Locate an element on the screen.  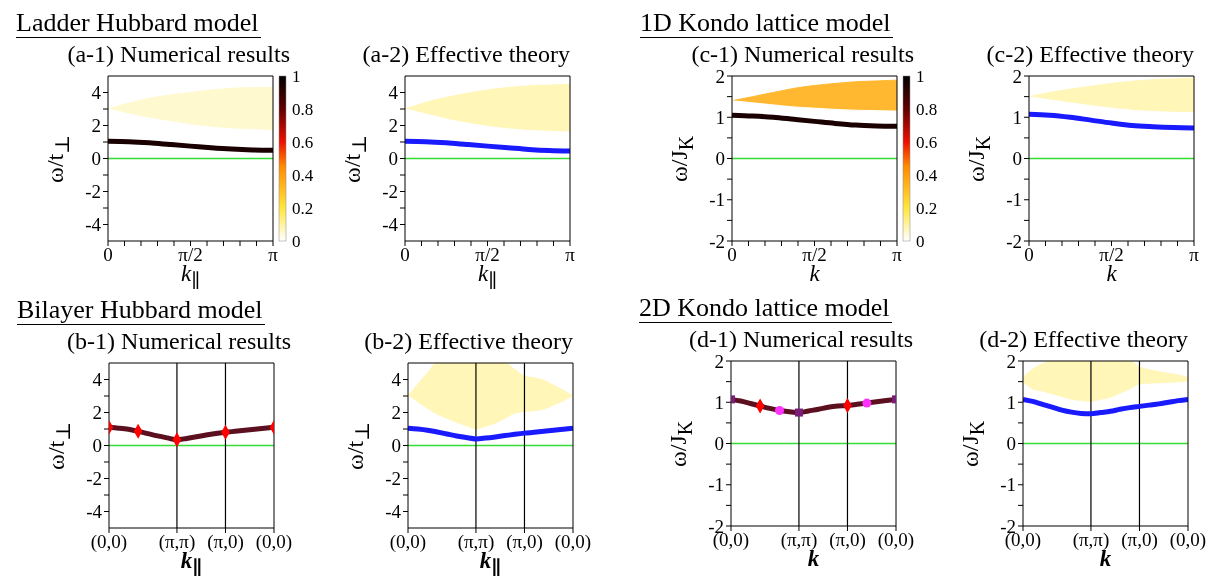
chart-title: (d-2) Effective theory is located at coordinates (1083, 339).